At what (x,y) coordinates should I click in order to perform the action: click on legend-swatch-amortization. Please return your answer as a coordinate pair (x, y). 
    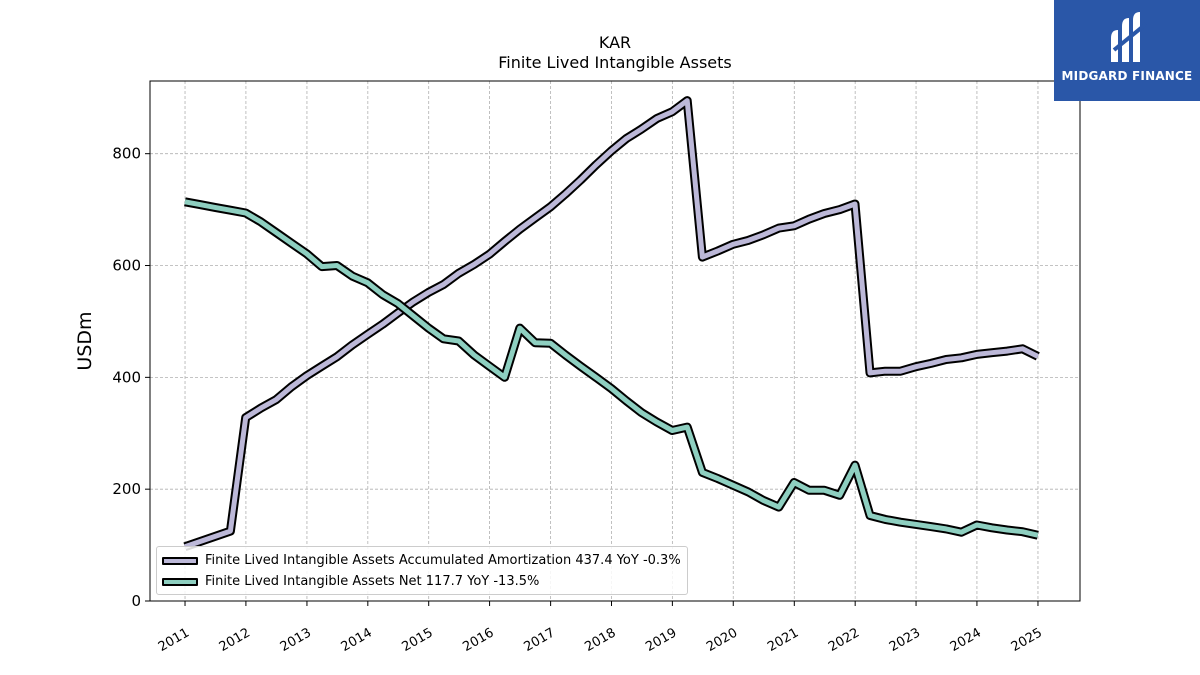
    Looking at the image, I should click on (180, 560).